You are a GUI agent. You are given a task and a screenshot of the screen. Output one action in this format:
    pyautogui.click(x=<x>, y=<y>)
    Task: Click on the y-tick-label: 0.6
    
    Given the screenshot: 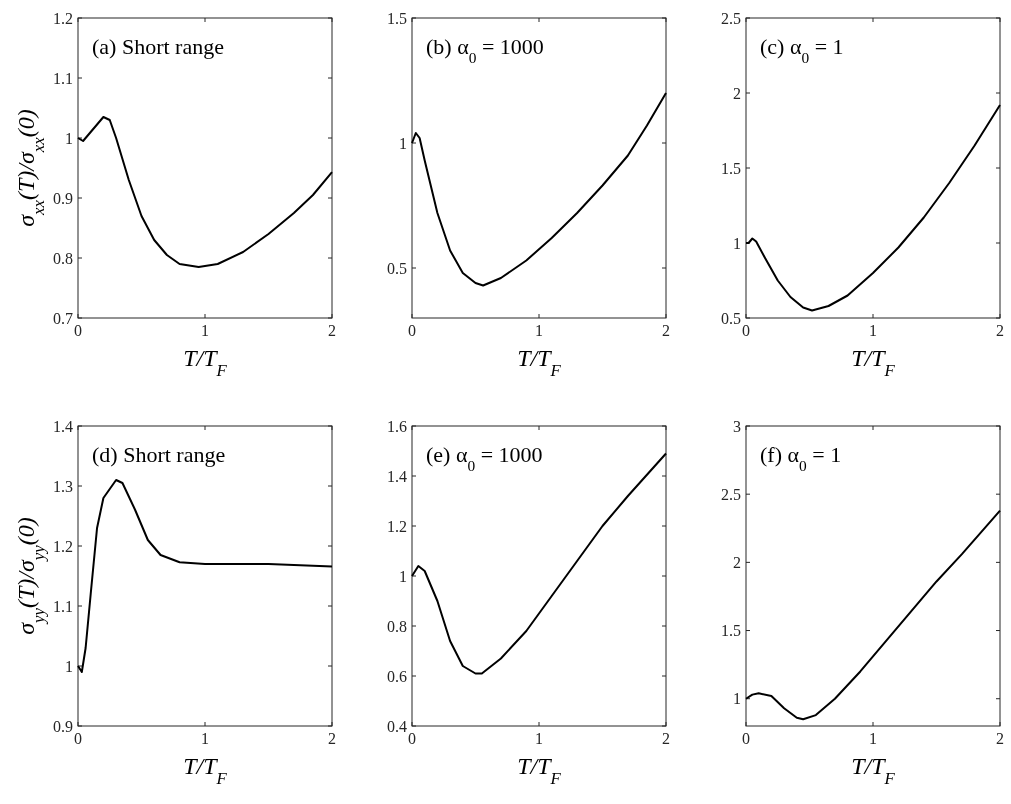 What is the action you would take?
    pyautogui.click(x=397, y=676)
    